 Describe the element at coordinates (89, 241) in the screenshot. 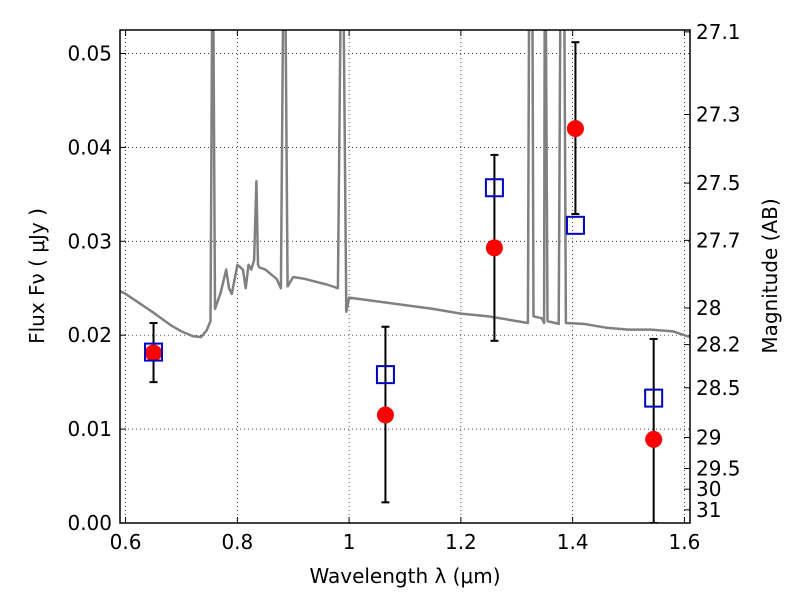

I see `y-tick-label: 0.03` at that location.